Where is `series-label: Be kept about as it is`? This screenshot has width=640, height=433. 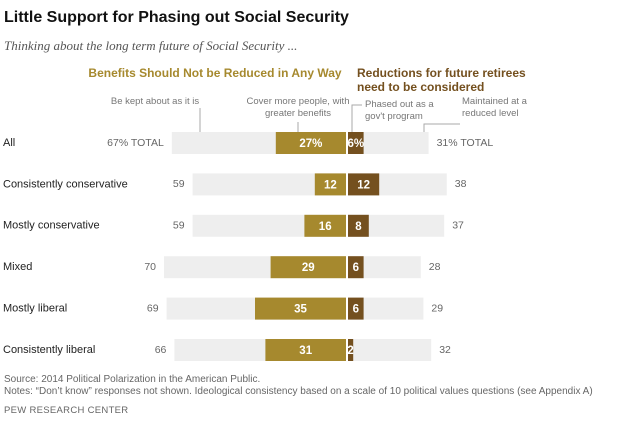
series-label: Be kept about as it is is located at coordinates (155, 101).